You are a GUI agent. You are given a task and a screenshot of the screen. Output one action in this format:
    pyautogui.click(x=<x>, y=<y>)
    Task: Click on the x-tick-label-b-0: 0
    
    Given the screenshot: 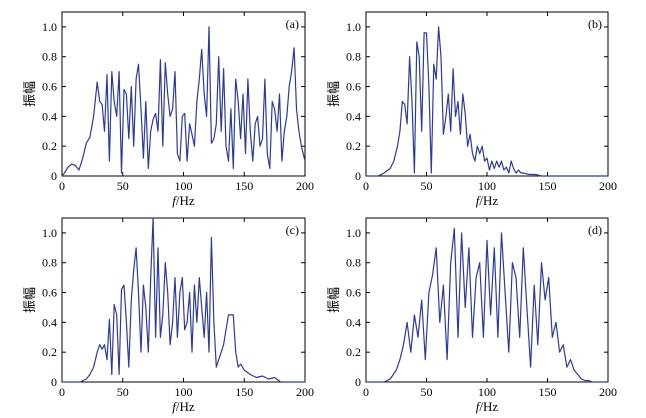 What is the action you would take?
    pyautogui.click(x=366, y=186)
    